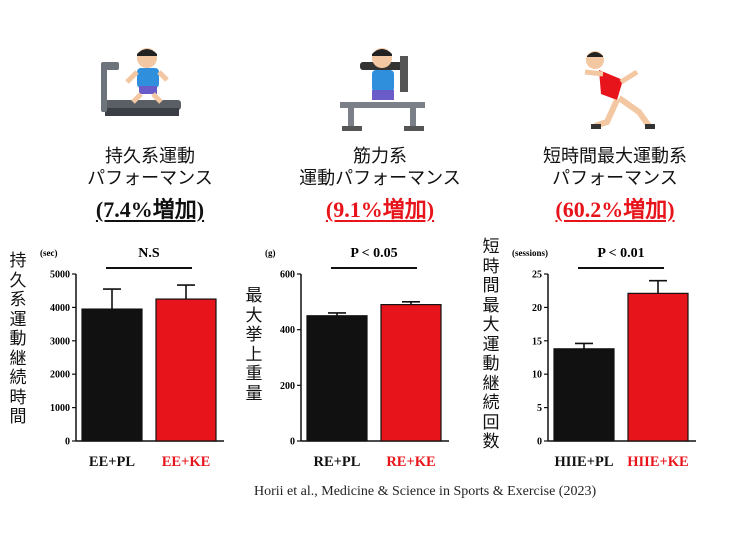 The image size is (740, 549). Describe the element at coordinates (657, 462) in the screenshot. I see `category-label: HIIE+KE` at that location.